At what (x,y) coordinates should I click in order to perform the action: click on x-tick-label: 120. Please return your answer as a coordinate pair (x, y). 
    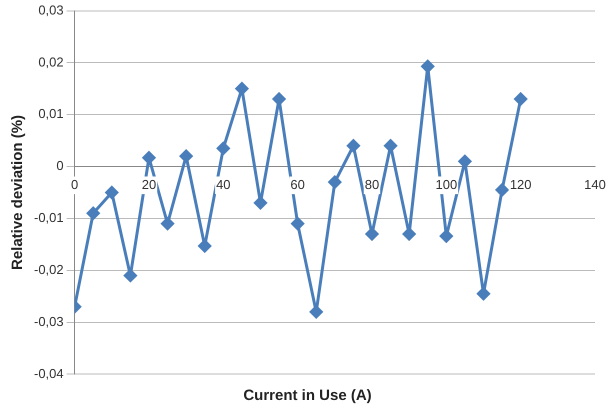
    Looking at the image, I should click on (521, 184).